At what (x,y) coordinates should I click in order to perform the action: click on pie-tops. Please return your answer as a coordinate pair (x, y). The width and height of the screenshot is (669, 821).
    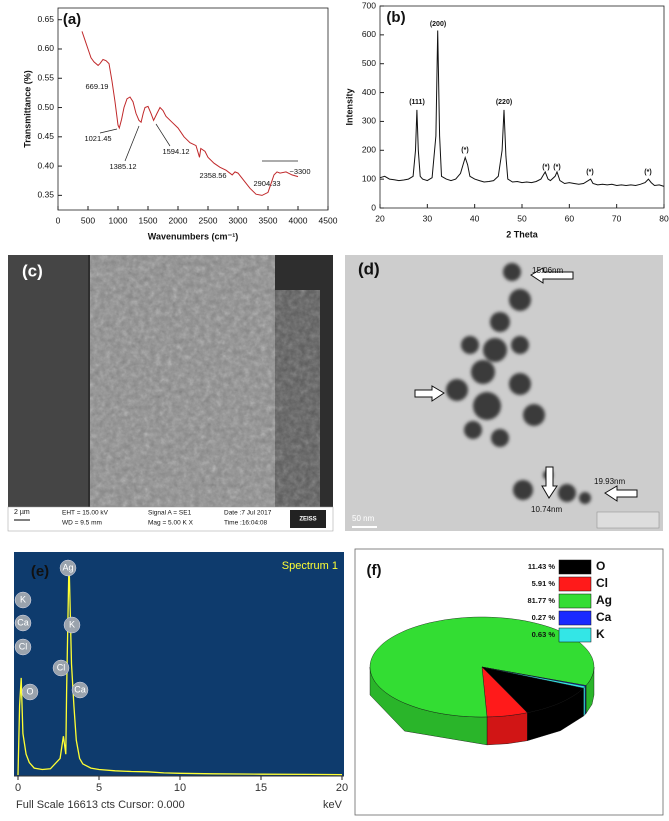
    Looking at the image, I should click on (482, 667).